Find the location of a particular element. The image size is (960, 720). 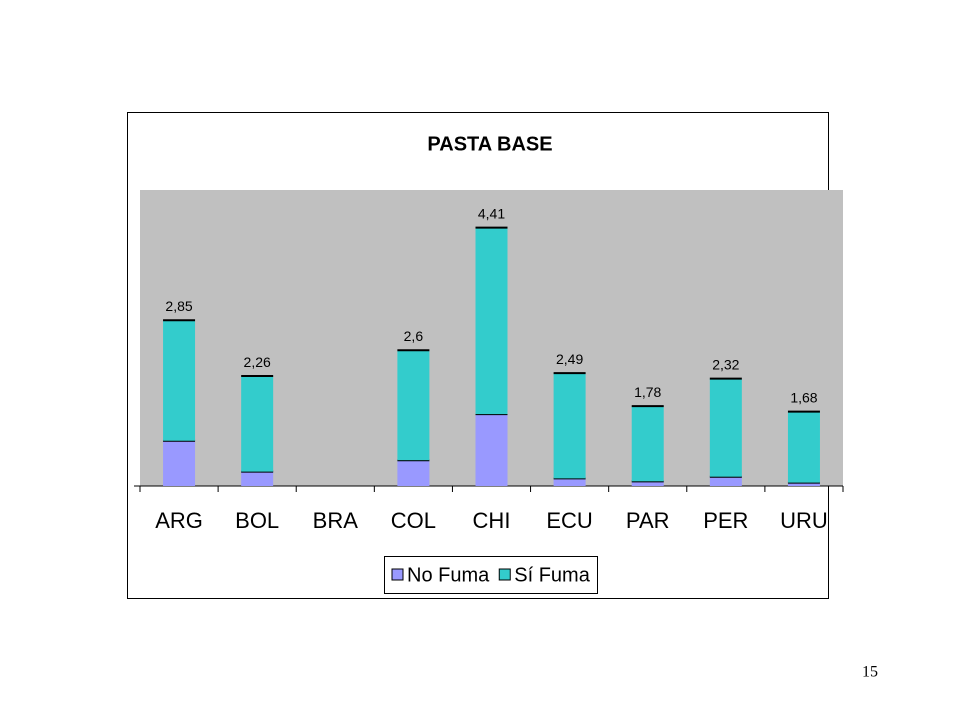

x-tick-label: BRA is located at coordinates (336, 520).